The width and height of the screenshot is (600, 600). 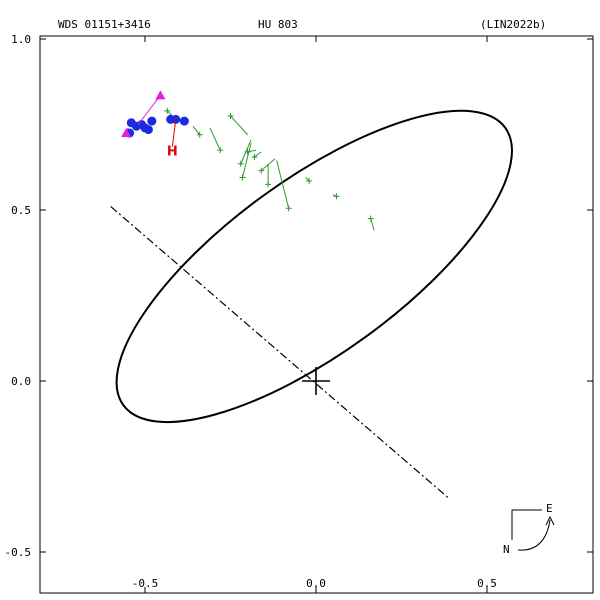 I want to click on compass: E N, so click(x=529, y=529).